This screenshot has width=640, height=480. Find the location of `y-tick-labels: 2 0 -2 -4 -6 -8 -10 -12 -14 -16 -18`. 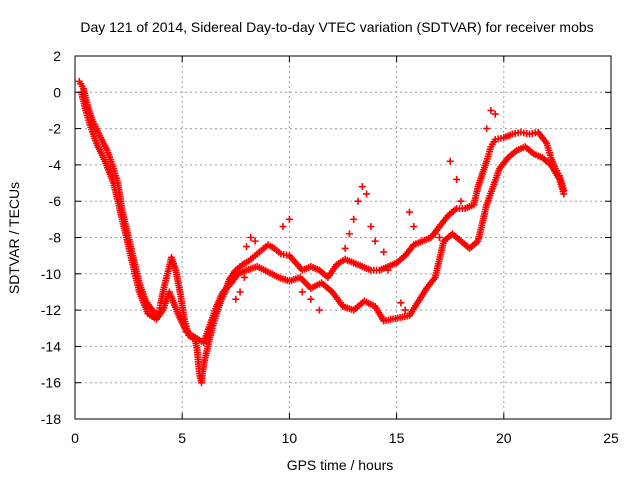

y-tick-labels: 2 0 -2 -4 -6 -8 -10 -12 -14 -16 -18 is located at coordinates (51, 237).